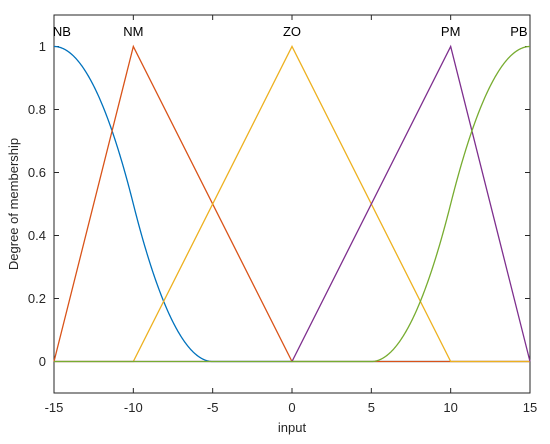 The width and height of the screenshot is (550, 444). Describe the element at coordinates (42, 361) in the screenshot. I see `y-tick-label: 0` at that location.